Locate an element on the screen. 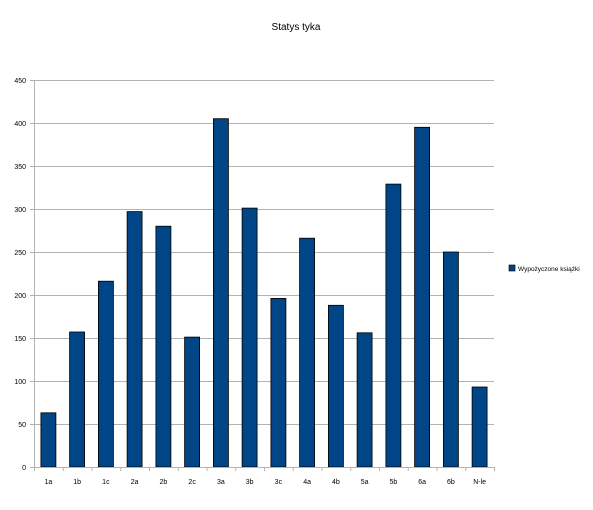  x-tick-label: 2b is located at coordinates (163, 482).